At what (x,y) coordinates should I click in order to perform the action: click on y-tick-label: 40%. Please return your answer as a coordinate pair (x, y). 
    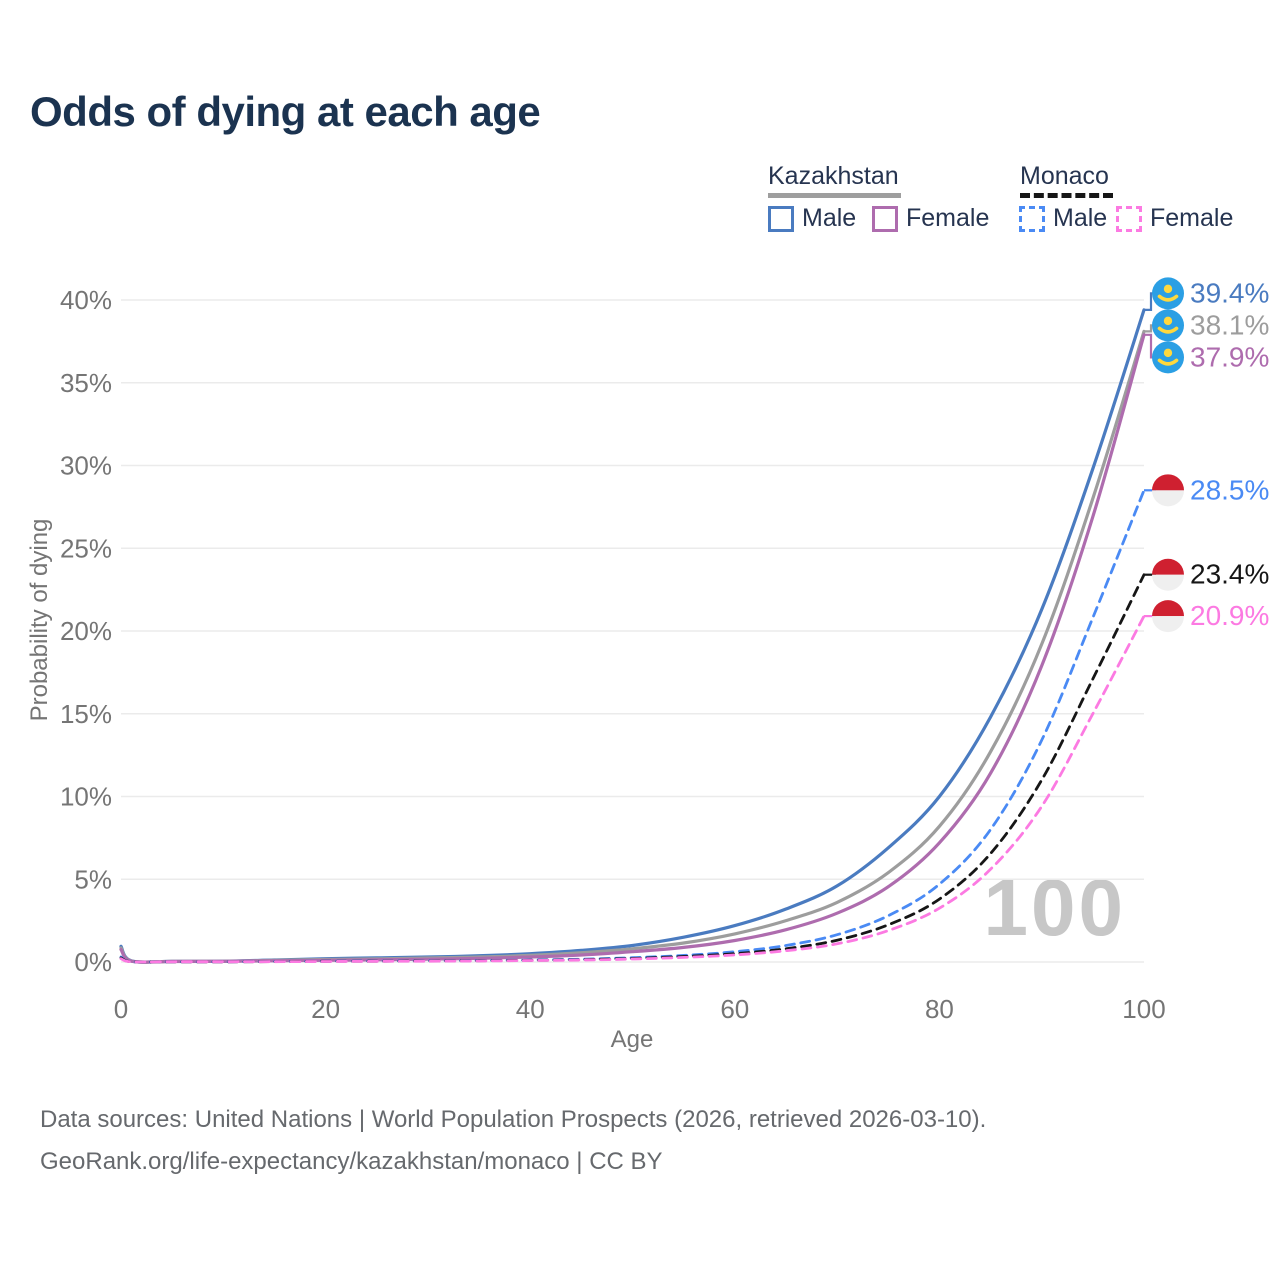
    Looking at the image, I should click on (86, 300).